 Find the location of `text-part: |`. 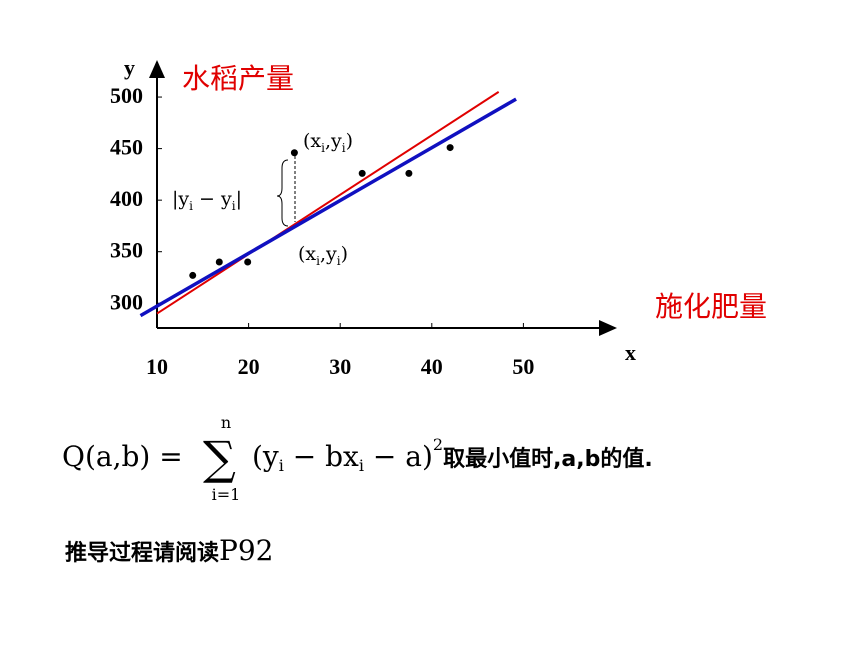

text-part: | is located at coordinates (239, 199).